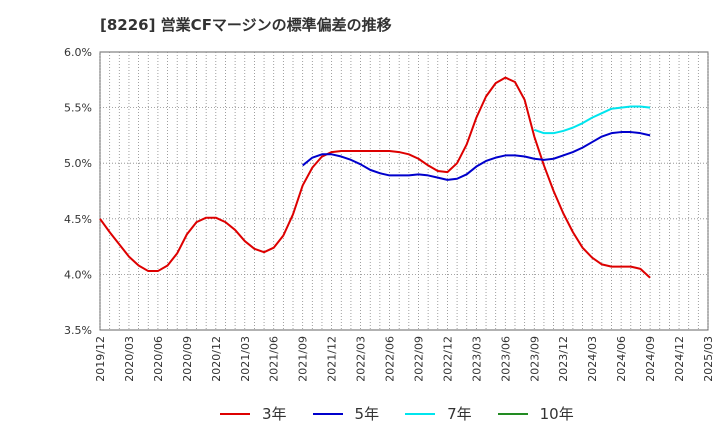 This screenshot has width=720, height=440. I want to click on x-tick-label: 2023/09, so click(534, 359).